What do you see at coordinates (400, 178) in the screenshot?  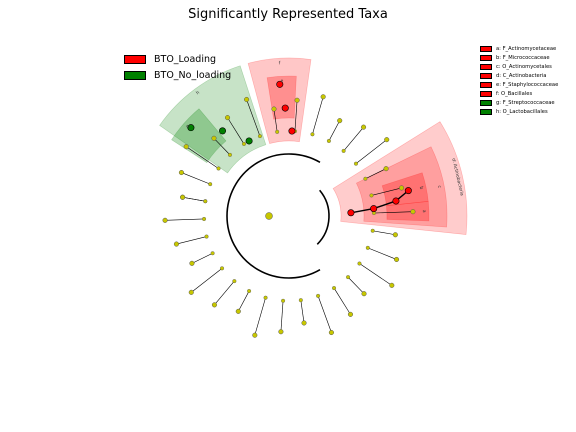 I see `clade-shade-d` at bounding box center [400, 178].